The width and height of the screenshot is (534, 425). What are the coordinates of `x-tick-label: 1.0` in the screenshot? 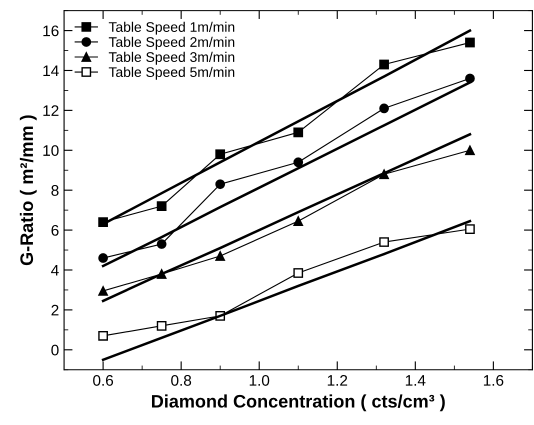 It's located at (260, 380).